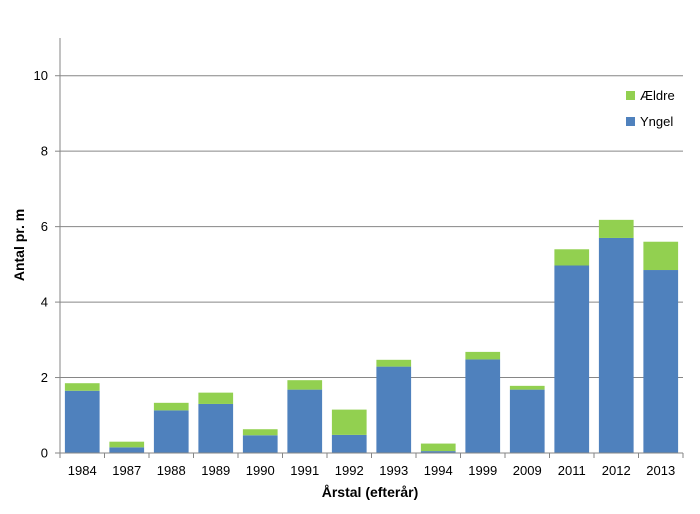 This screenshot has width=700, height=514. What do you see at coordinates (483, 355) in the screenshot?
I see `bar-ældre-1999` at bounding box center [483, 355].